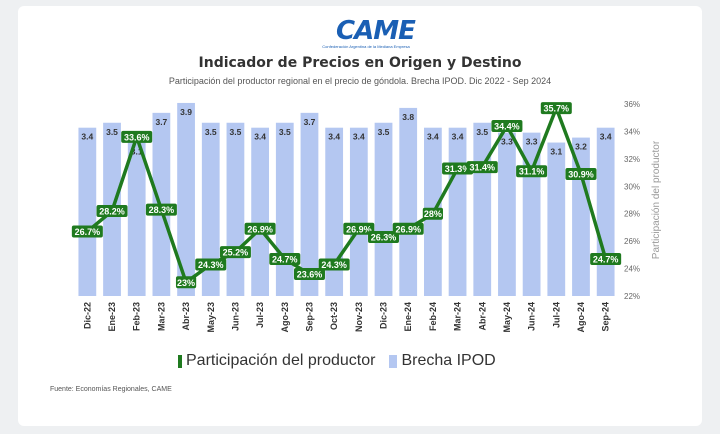 This screenshot has height=434, width=720. Describe the element at coordinates (556, 315) in the screenshot. I see `x-tick-Jul-24: Jul-24` at that location.